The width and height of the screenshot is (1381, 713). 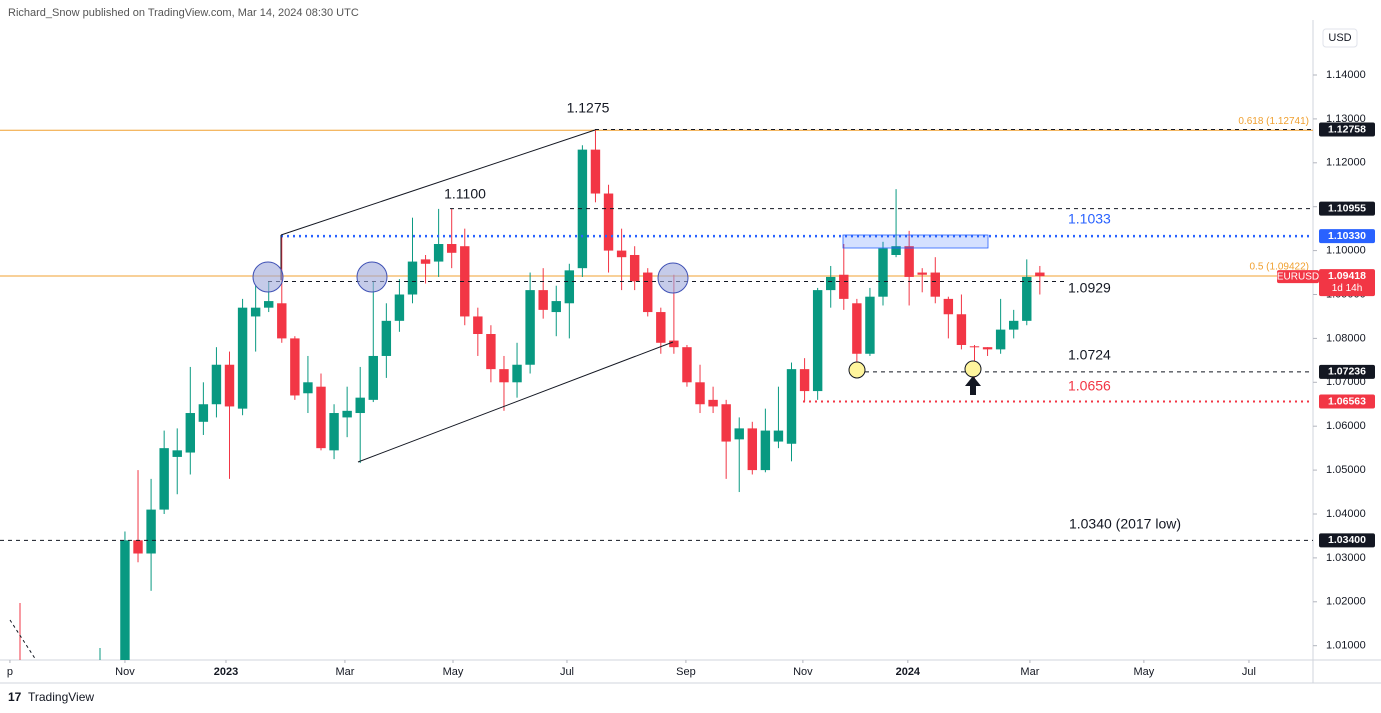 I want to click on symbol-tag-label: EURUSD, so click(x=1298, y=276).